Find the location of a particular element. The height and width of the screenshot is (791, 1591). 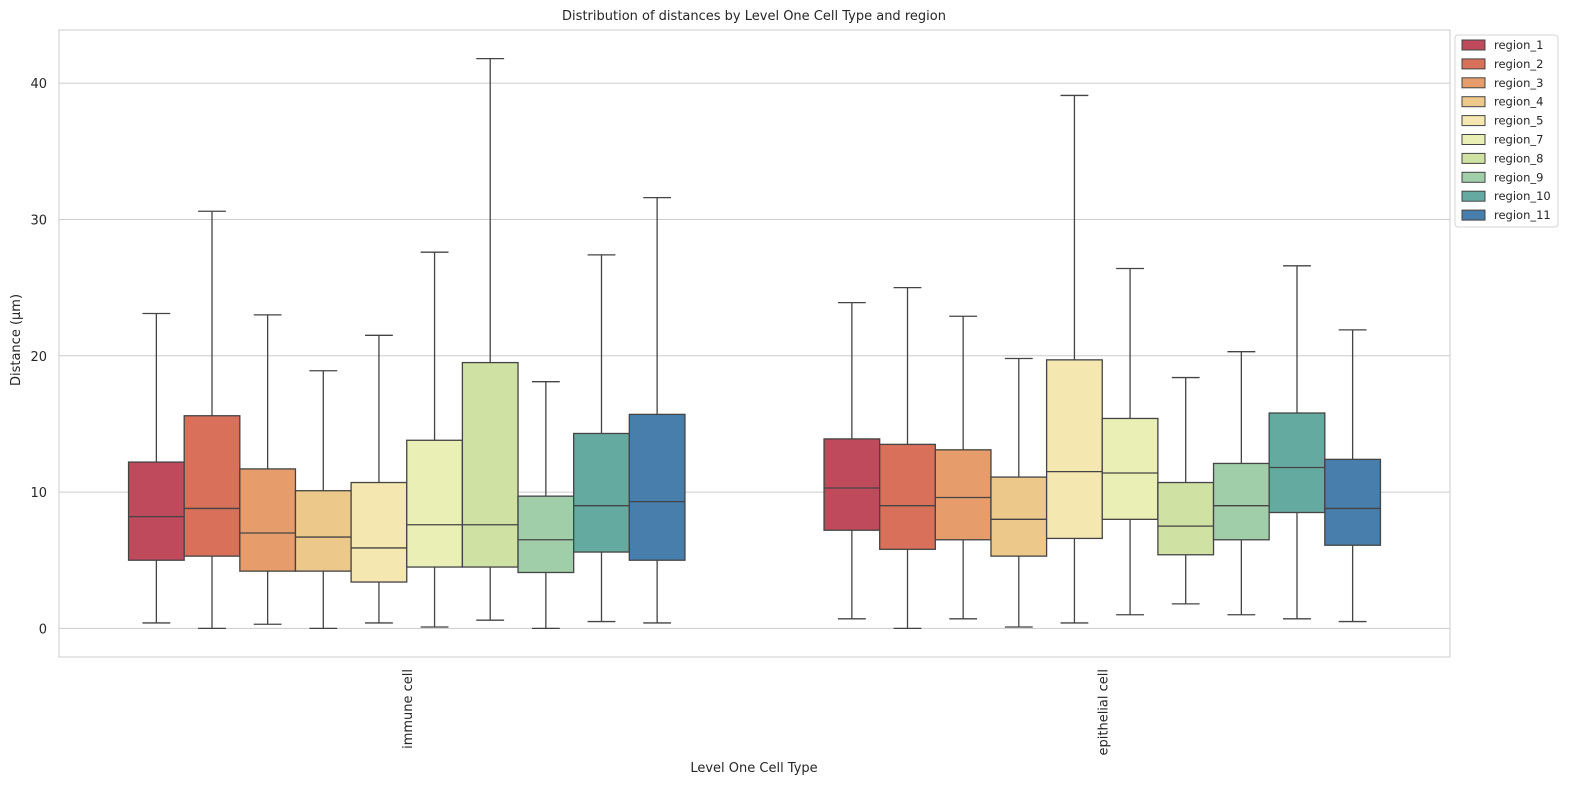

legend-label: region_3 is located at coordinates (1518, 83).